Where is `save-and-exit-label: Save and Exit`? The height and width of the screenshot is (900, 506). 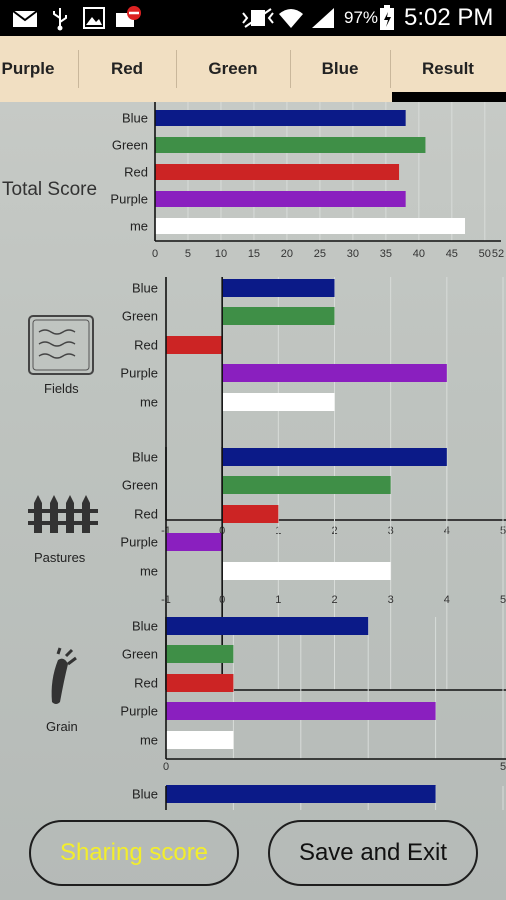 save-and-exit-label: Save and Exit is located at coordinates (373, 852).